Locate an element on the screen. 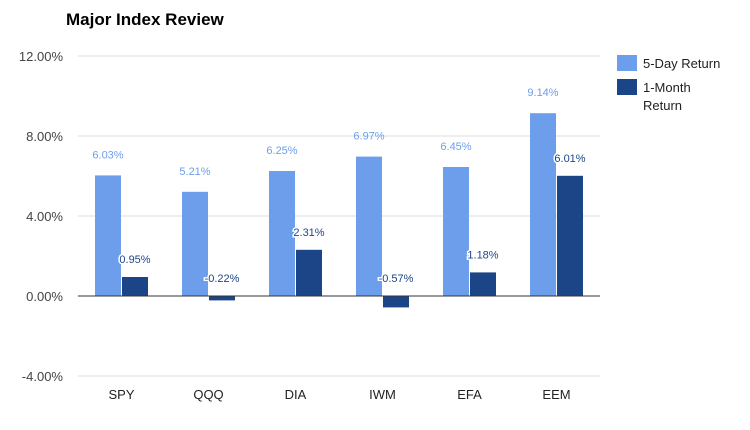  x-tick-label: SPY is located at coordinates (121, 394).